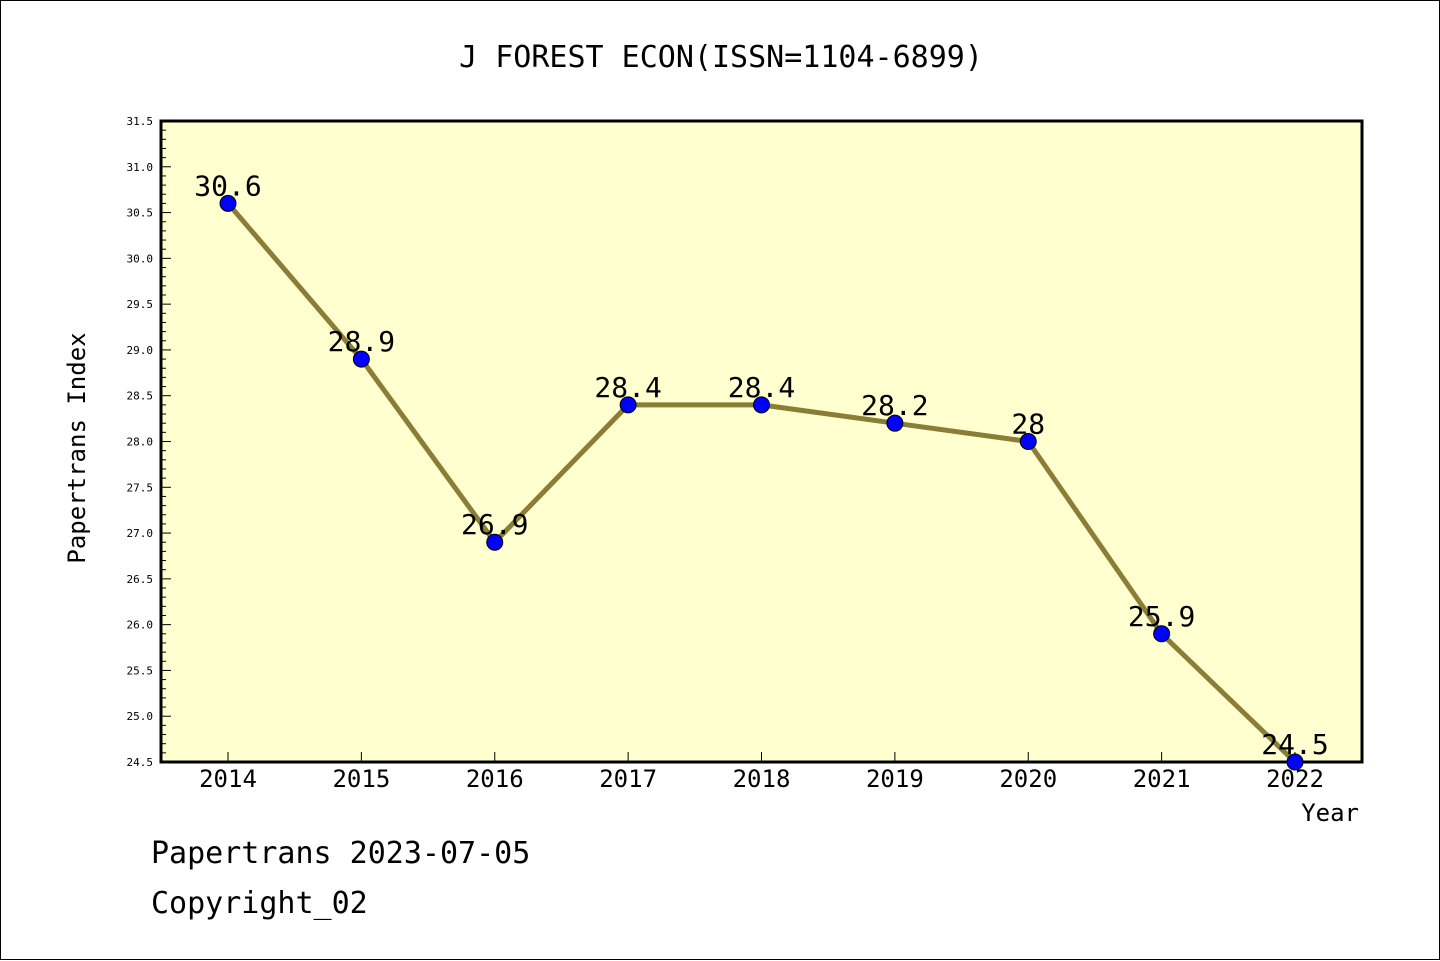 This screenshot has width=1440, height=961. What do you see at coordinates (140, 396) in the screenshot?
I see `y-tick-label: 28.5` at bounding box center [140, 396].